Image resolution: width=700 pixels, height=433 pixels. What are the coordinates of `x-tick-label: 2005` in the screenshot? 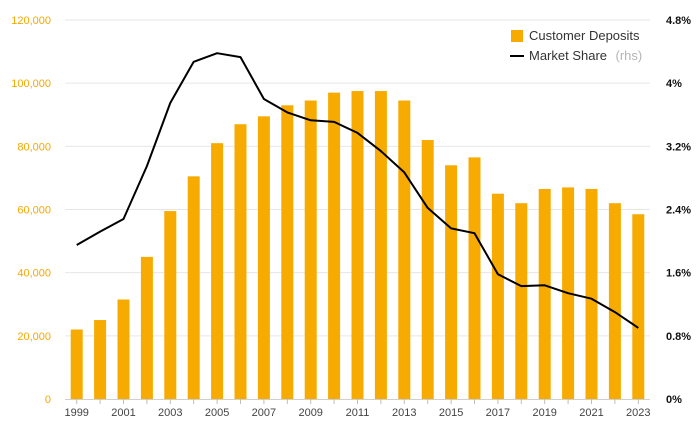 It's located at (217, 413).